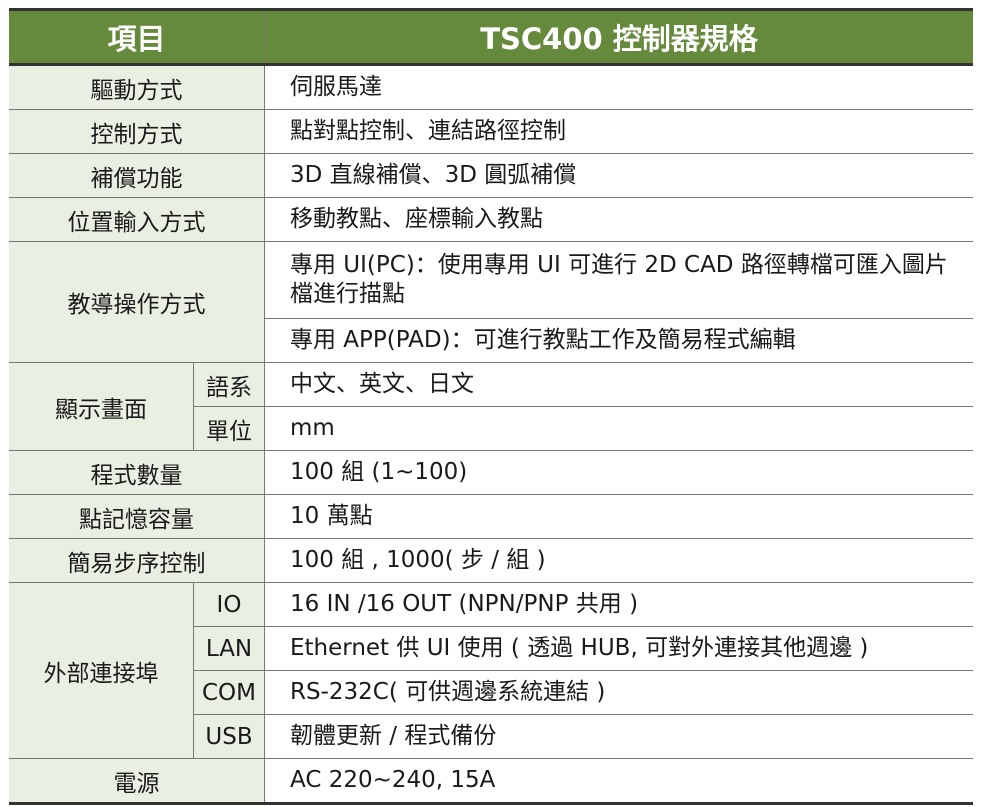 The image size is (982, 807). I want to click on sub-label: IO, so click(229, 604).